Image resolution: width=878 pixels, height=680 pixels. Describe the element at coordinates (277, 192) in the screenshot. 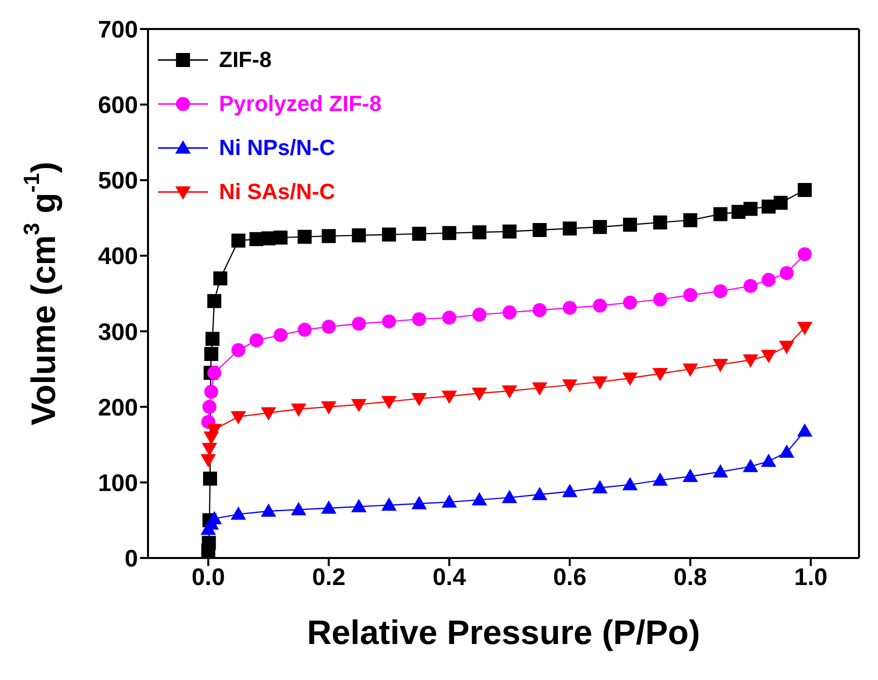

I see `legend-label: Ni SAs/N-C` at that location.